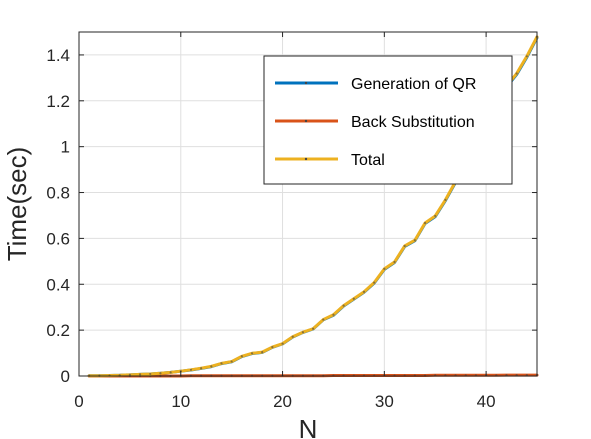 This screenshot has height=439, width=591. What do you see at coordinates (384, 401) in the screenshot?
I see `x-tick-label: 30` at bounding box center [384, 401].